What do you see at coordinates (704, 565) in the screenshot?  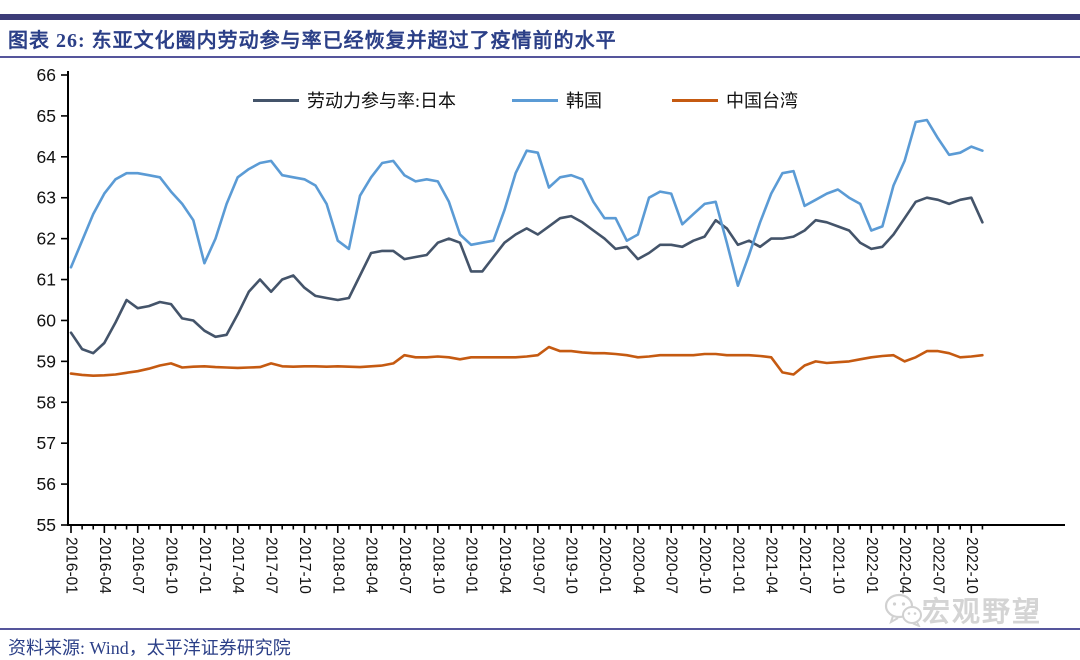 I see `svg-text: 2020-10` at bounding box center [704, 565].